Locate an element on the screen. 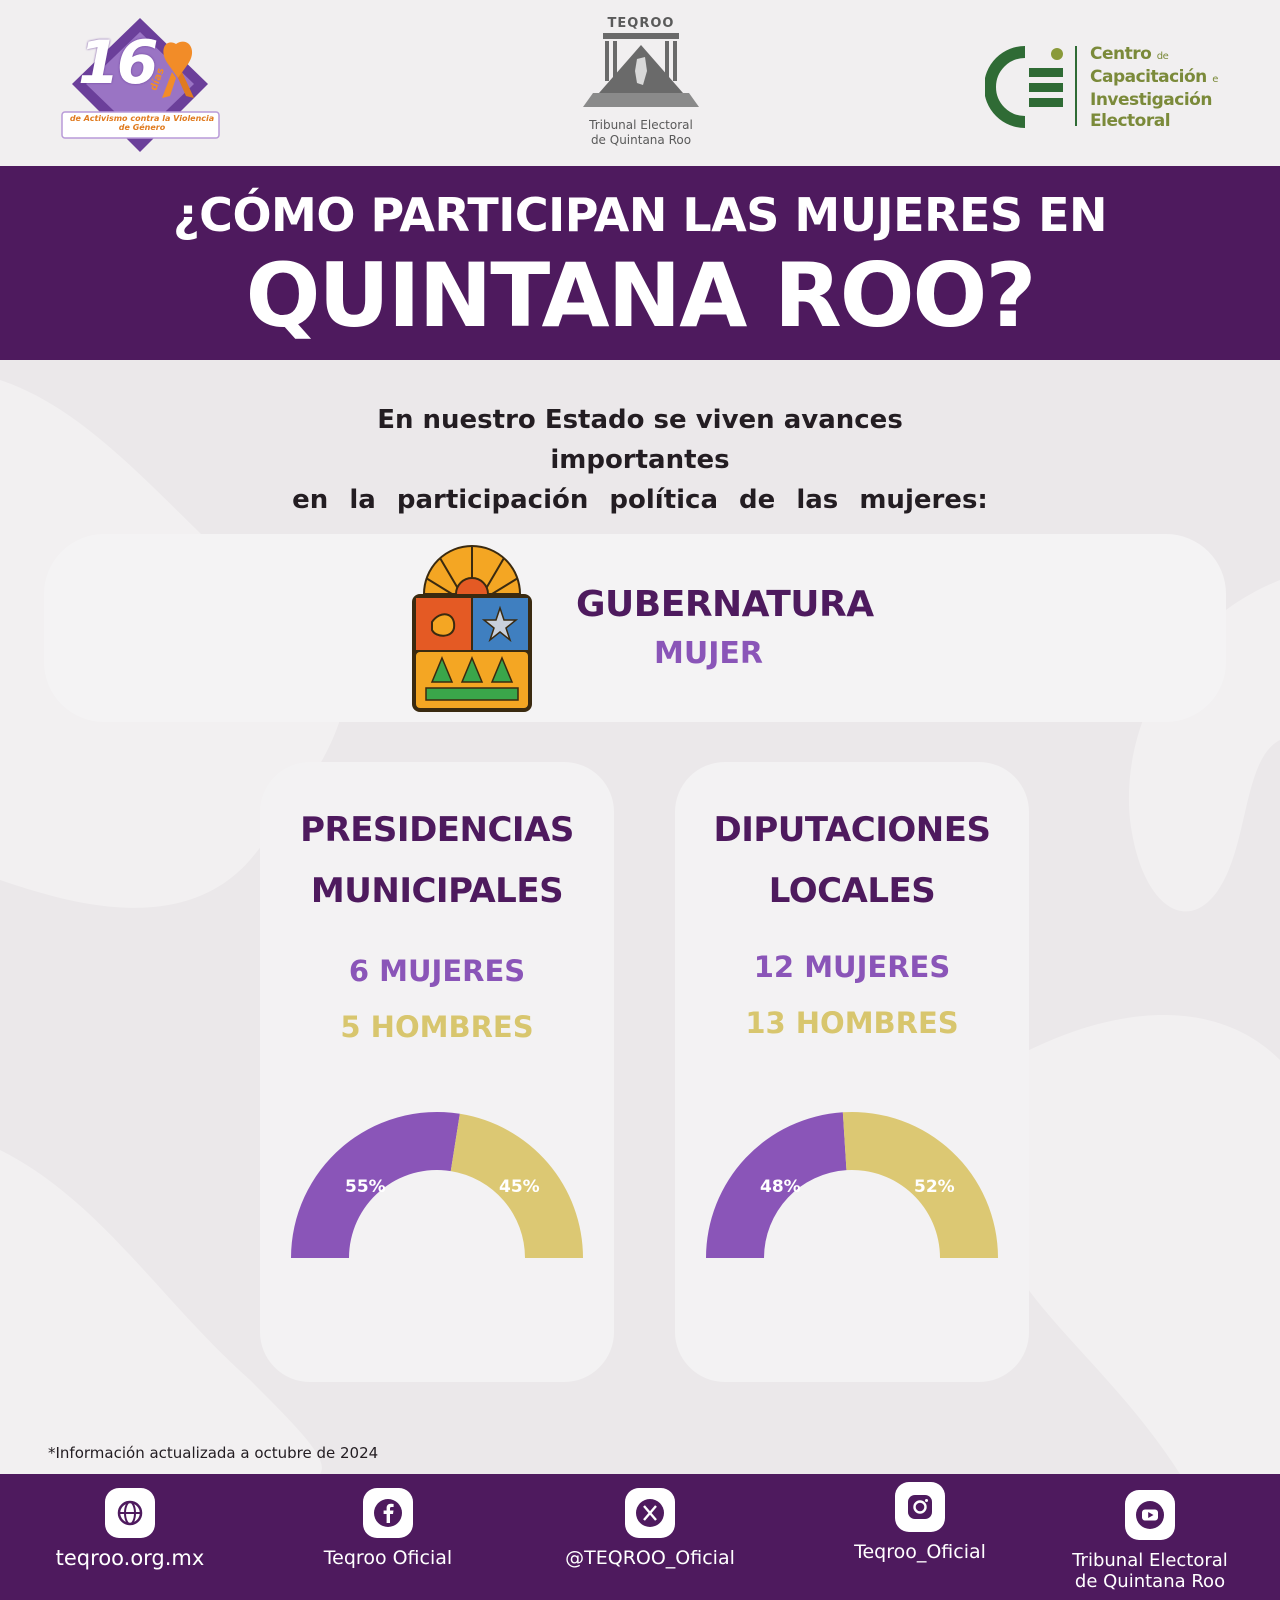 Image resolution: width=1280 pixels, height=1600 pixels. ccie-line4: Electoral is located at coordinates (1130, 121).